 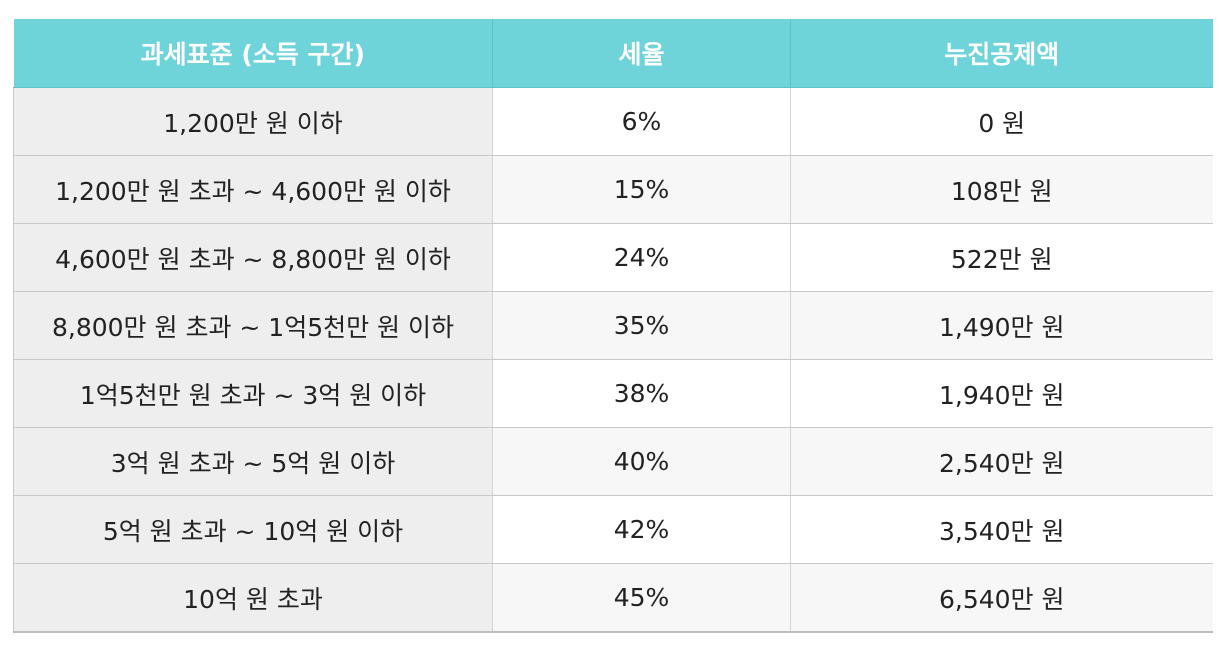 I want to click on table-row: 4,600만 원 초과 ~ 8,800만 원 이하 24% 522만 원, so click(x=613, y=257).